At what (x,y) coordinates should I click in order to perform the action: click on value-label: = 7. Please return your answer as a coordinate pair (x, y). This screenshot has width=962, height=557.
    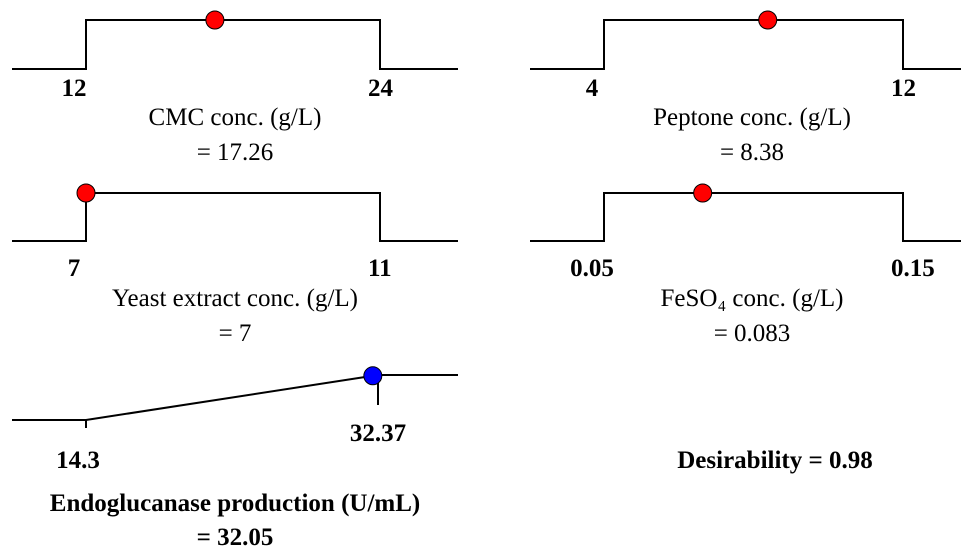
    Looking at the image, I should click on (235, 333).